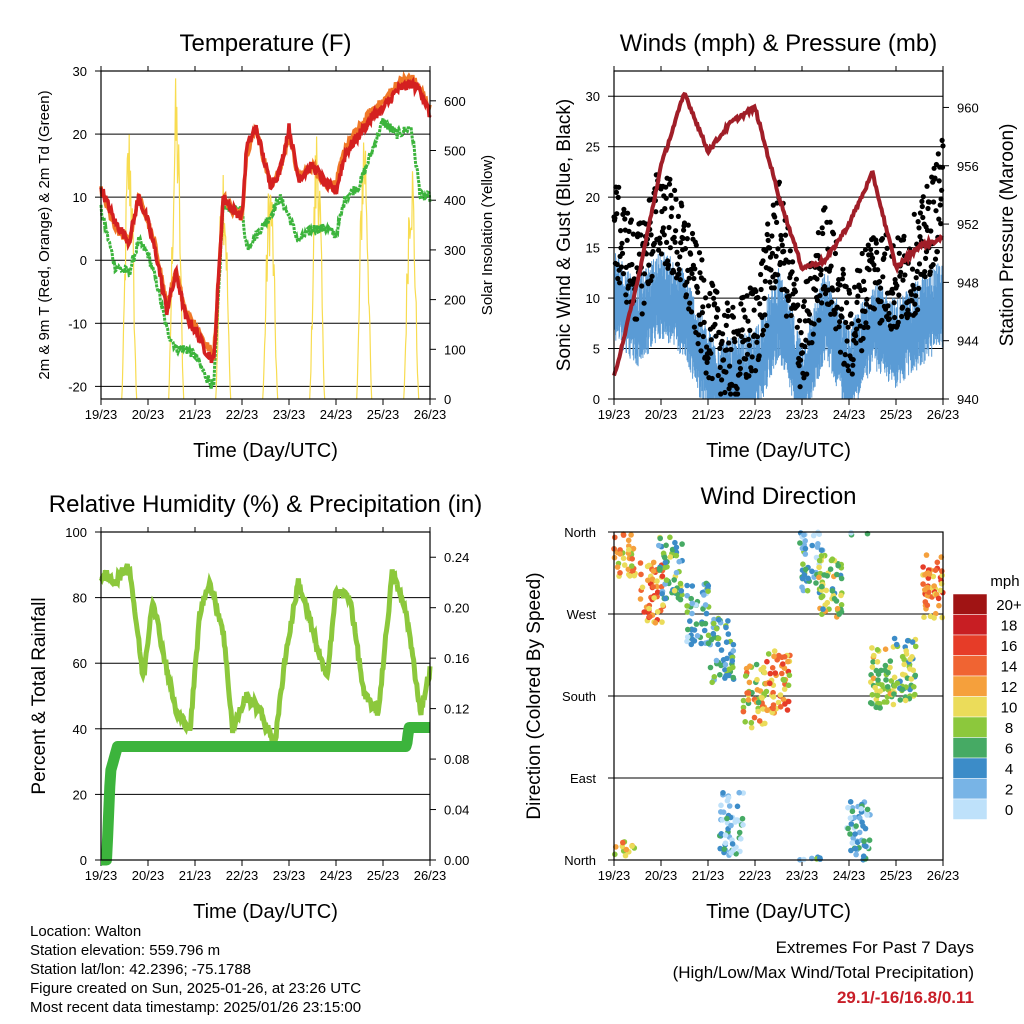 The width and height of the screenshot is (1024, 1024). What do you see at coordinates (383, 414) in the screenshot?
I see `temperature-x-tick-label: 25/23` at bounding box center [383, 414].